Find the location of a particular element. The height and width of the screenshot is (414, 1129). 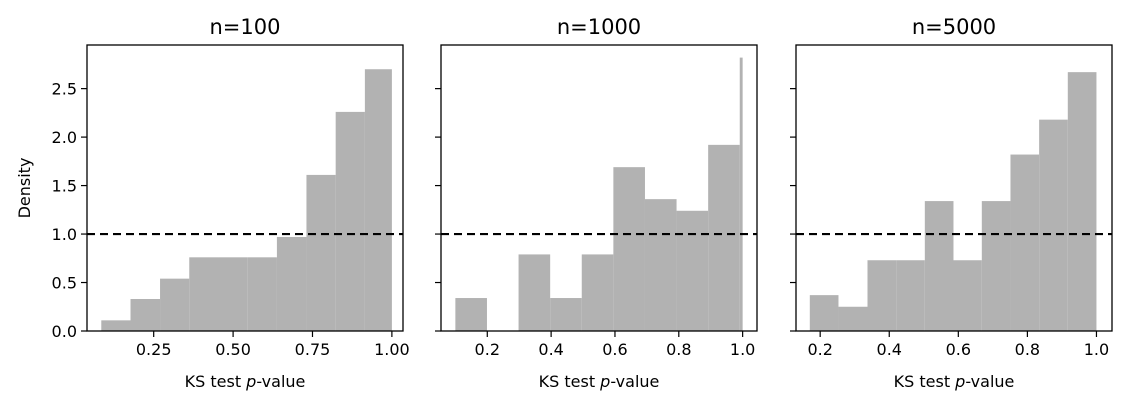

panel-title: n=100 is located at coordinates (245, 27).